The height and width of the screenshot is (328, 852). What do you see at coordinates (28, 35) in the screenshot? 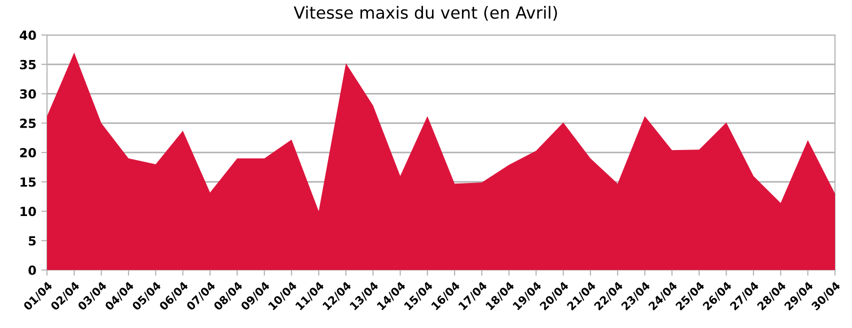
I see `y-tick-label: 40` at bounding box center [28, 35].